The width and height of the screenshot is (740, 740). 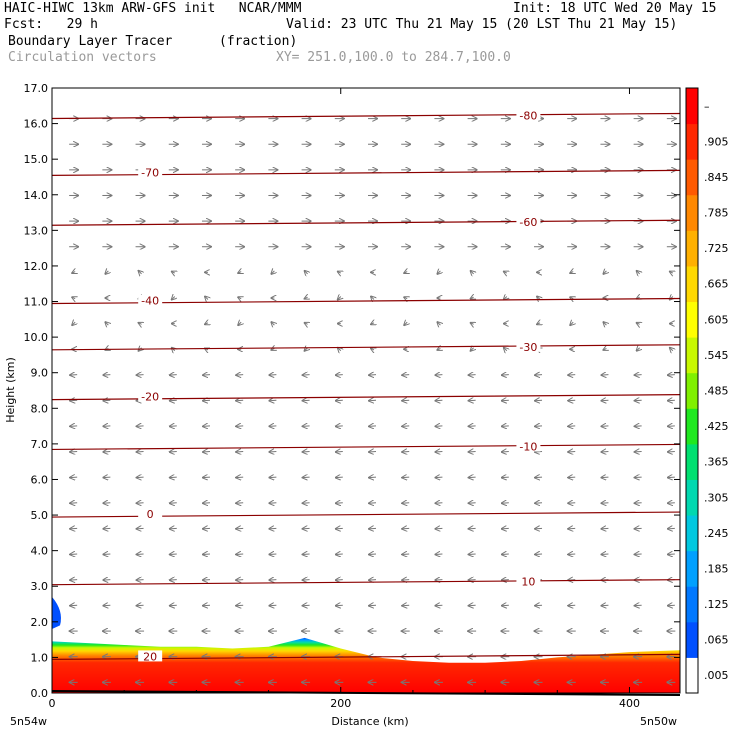 I want to click on x-tick-label: 200, so click(x=340, y=703).